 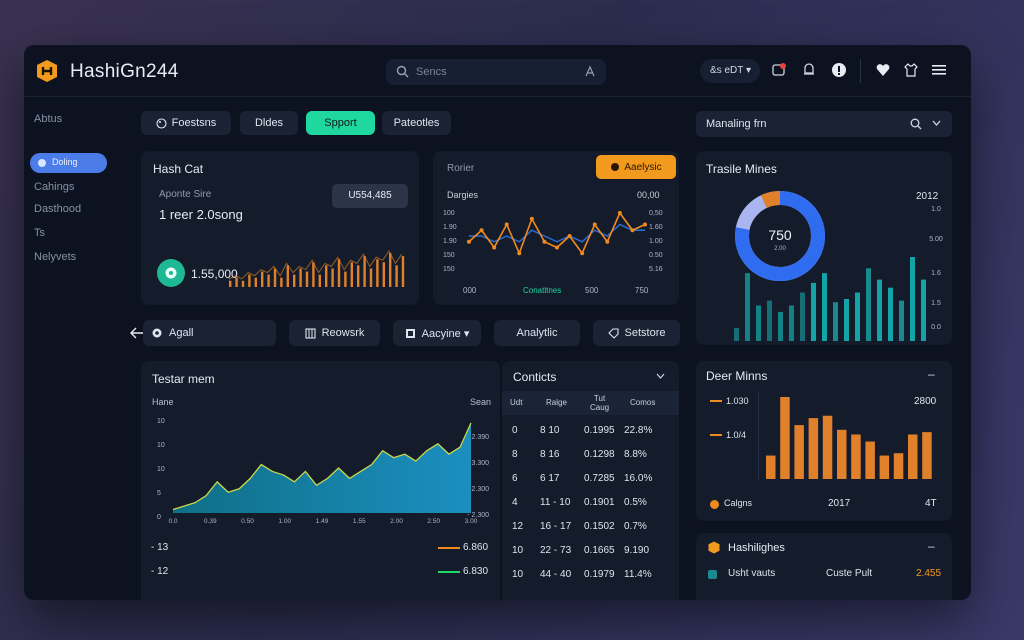 I want to click on table-cell: 0.5%, so click(x=635, y=502).